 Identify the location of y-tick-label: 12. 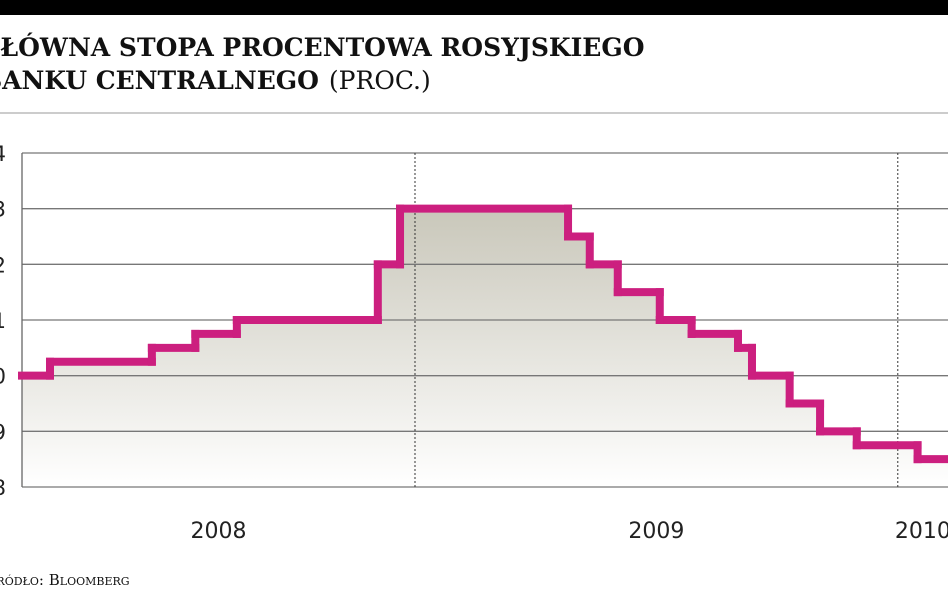
(3, 265).